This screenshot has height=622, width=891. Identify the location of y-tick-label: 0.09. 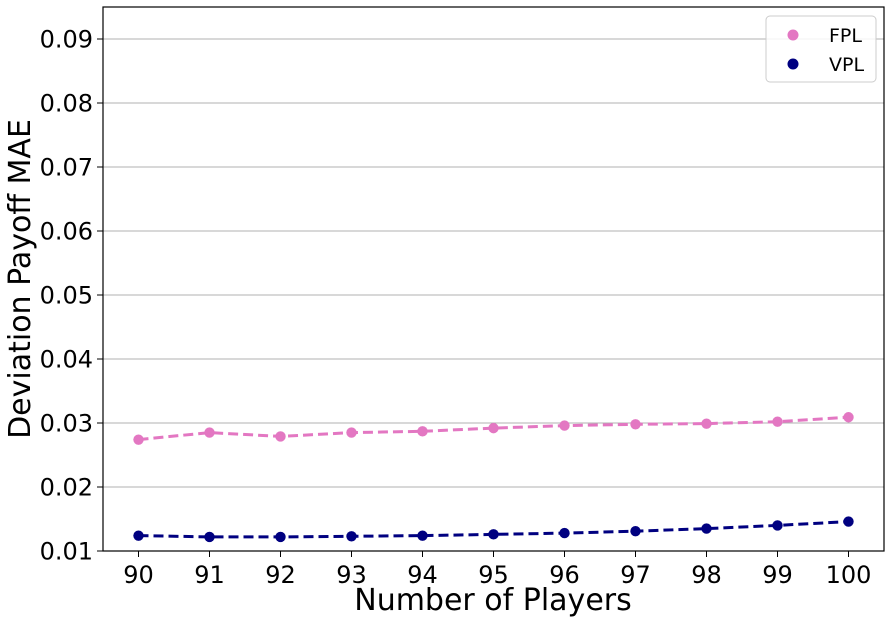
(66, 40).